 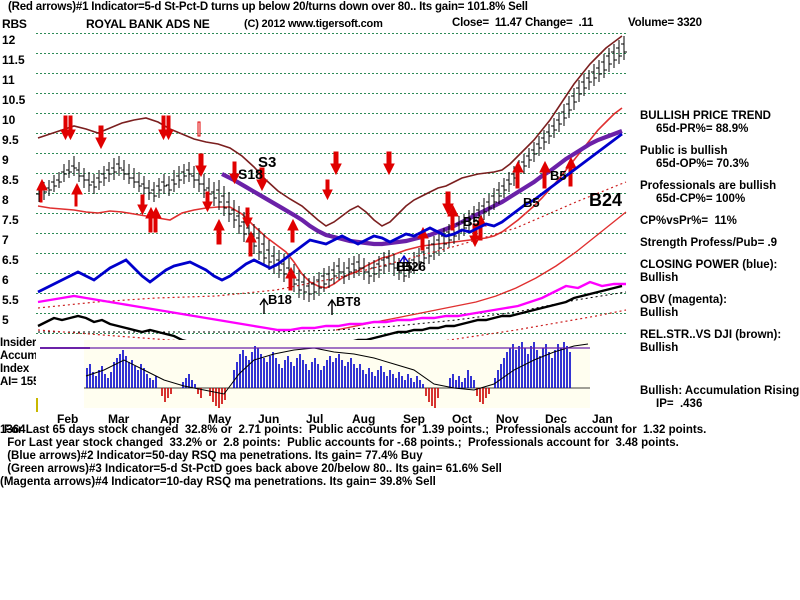 What do you see at coordinates (14, 24) in the screenshot?
I see `ticker-symbol: RBS` at bounding box center [14, 24].